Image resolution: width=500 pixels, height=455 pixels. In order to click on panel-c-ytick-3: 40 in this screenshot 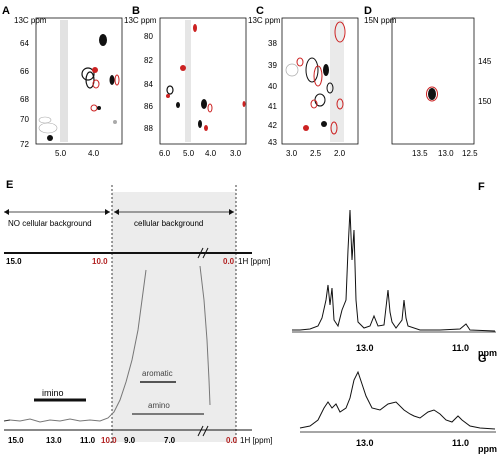, I will do `click(272, 86)`.